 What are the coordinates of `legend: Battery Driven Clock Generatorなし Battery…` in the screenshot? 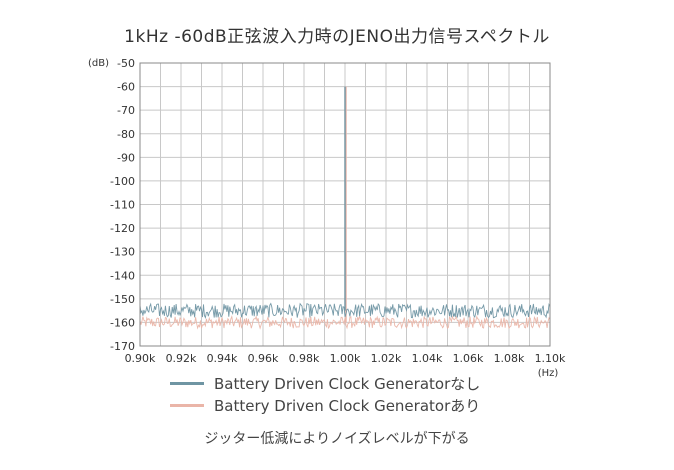 It's located at (325, 394).